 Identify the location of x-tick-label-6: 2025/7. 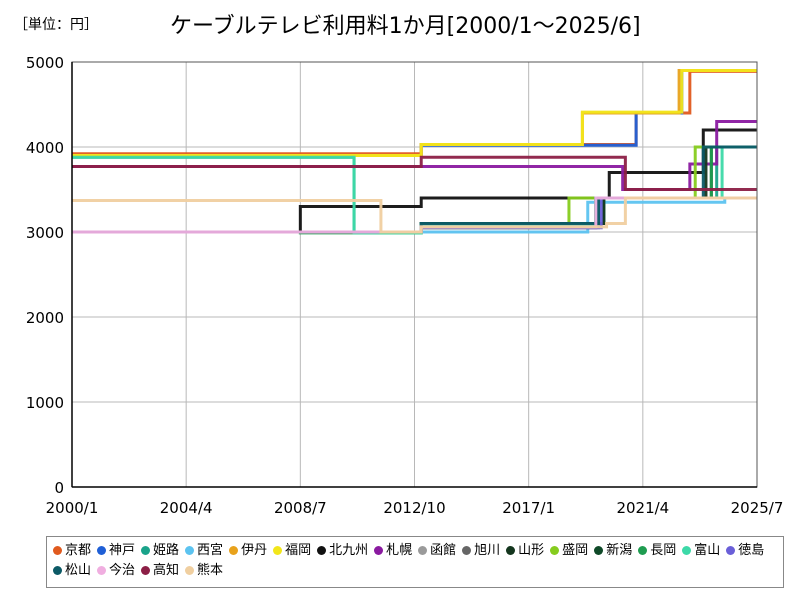
(757, 508).